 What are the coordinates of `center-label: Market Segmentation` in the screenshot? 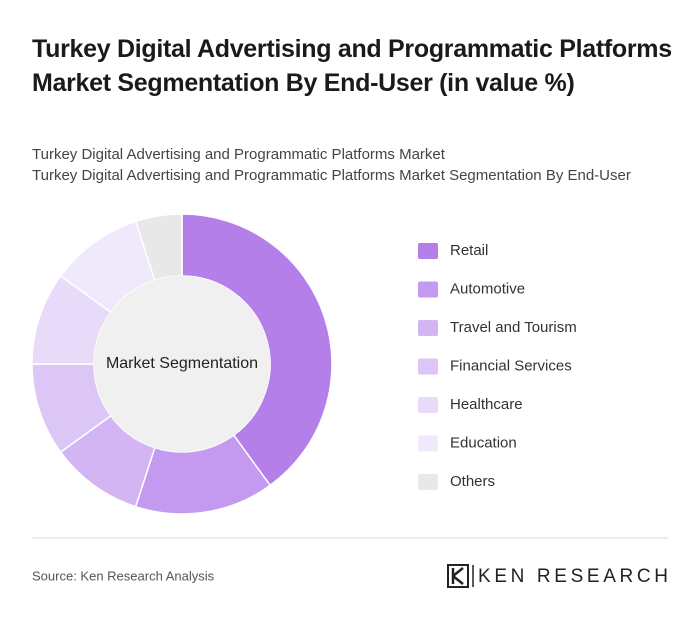 It's located at (182, 363).